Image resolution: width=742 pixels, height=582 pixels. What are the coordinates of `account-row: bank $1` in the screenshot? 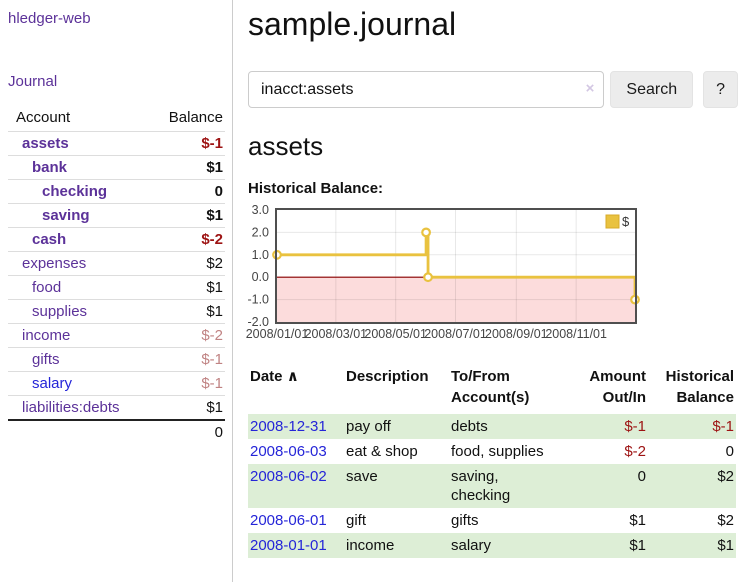 It's located at (116, 167).